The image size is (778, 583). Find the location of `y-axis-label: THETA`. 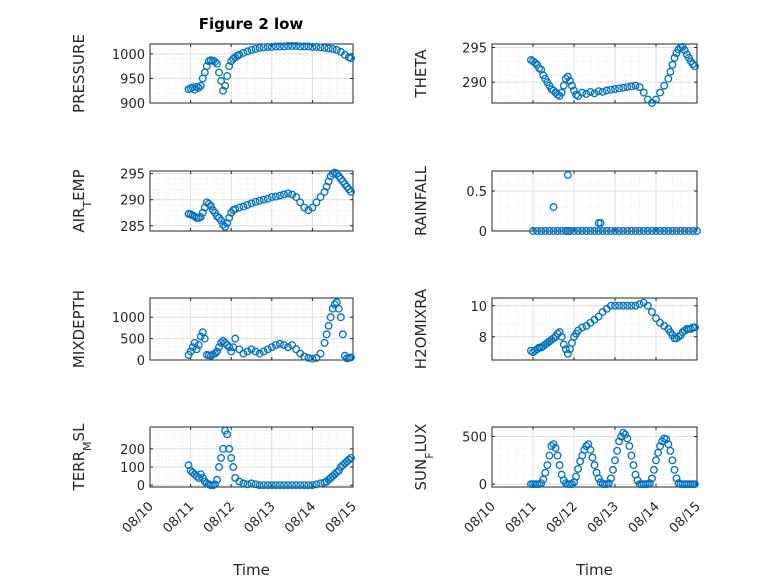

y-axis-label: THETA is located at coordinates (421, 74).